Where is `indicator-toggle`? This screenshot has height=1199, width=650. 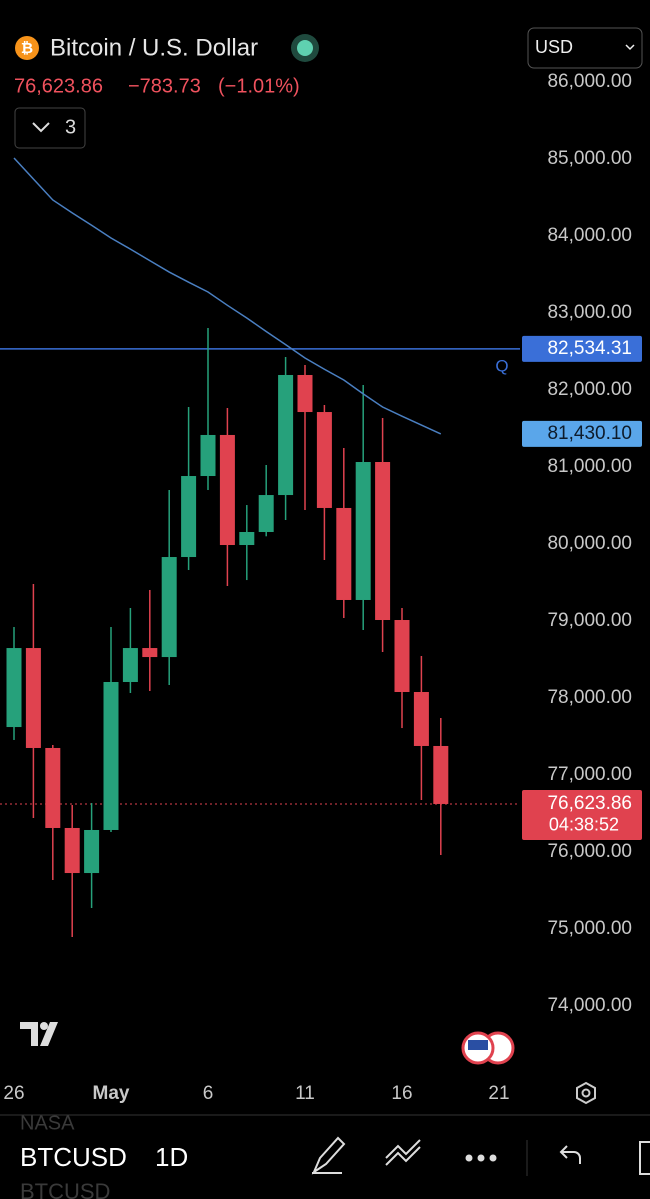 indicator-toggle is located at coordinates (50, 128).